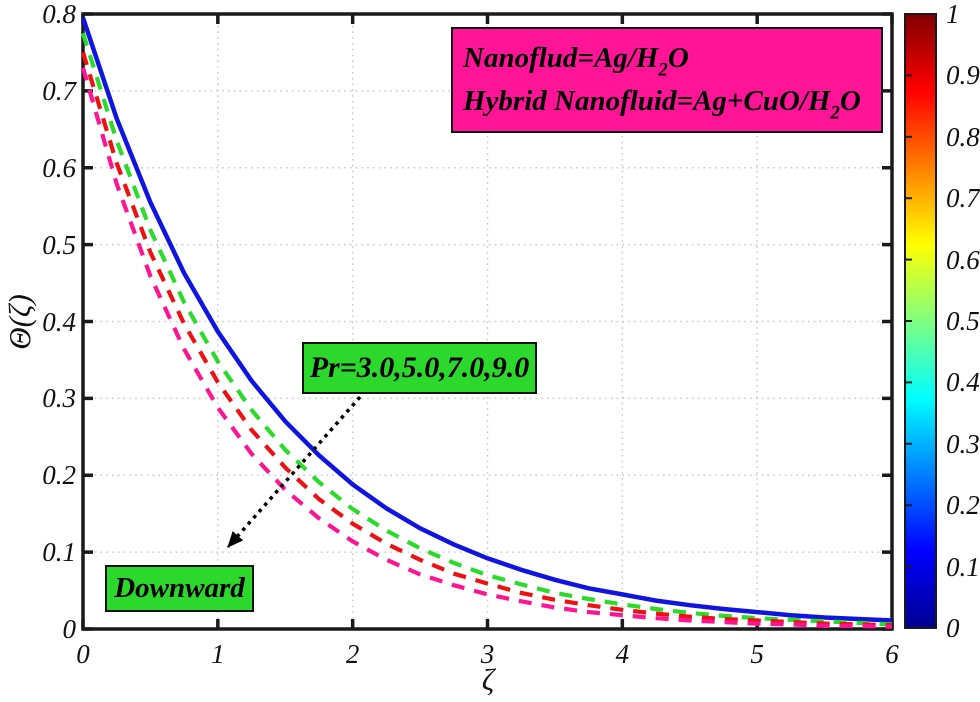 Image resolution: width=980 pixels, height=702 pixels. I want to click on colorbar-tick-label: 0.1, so click(963, 566).